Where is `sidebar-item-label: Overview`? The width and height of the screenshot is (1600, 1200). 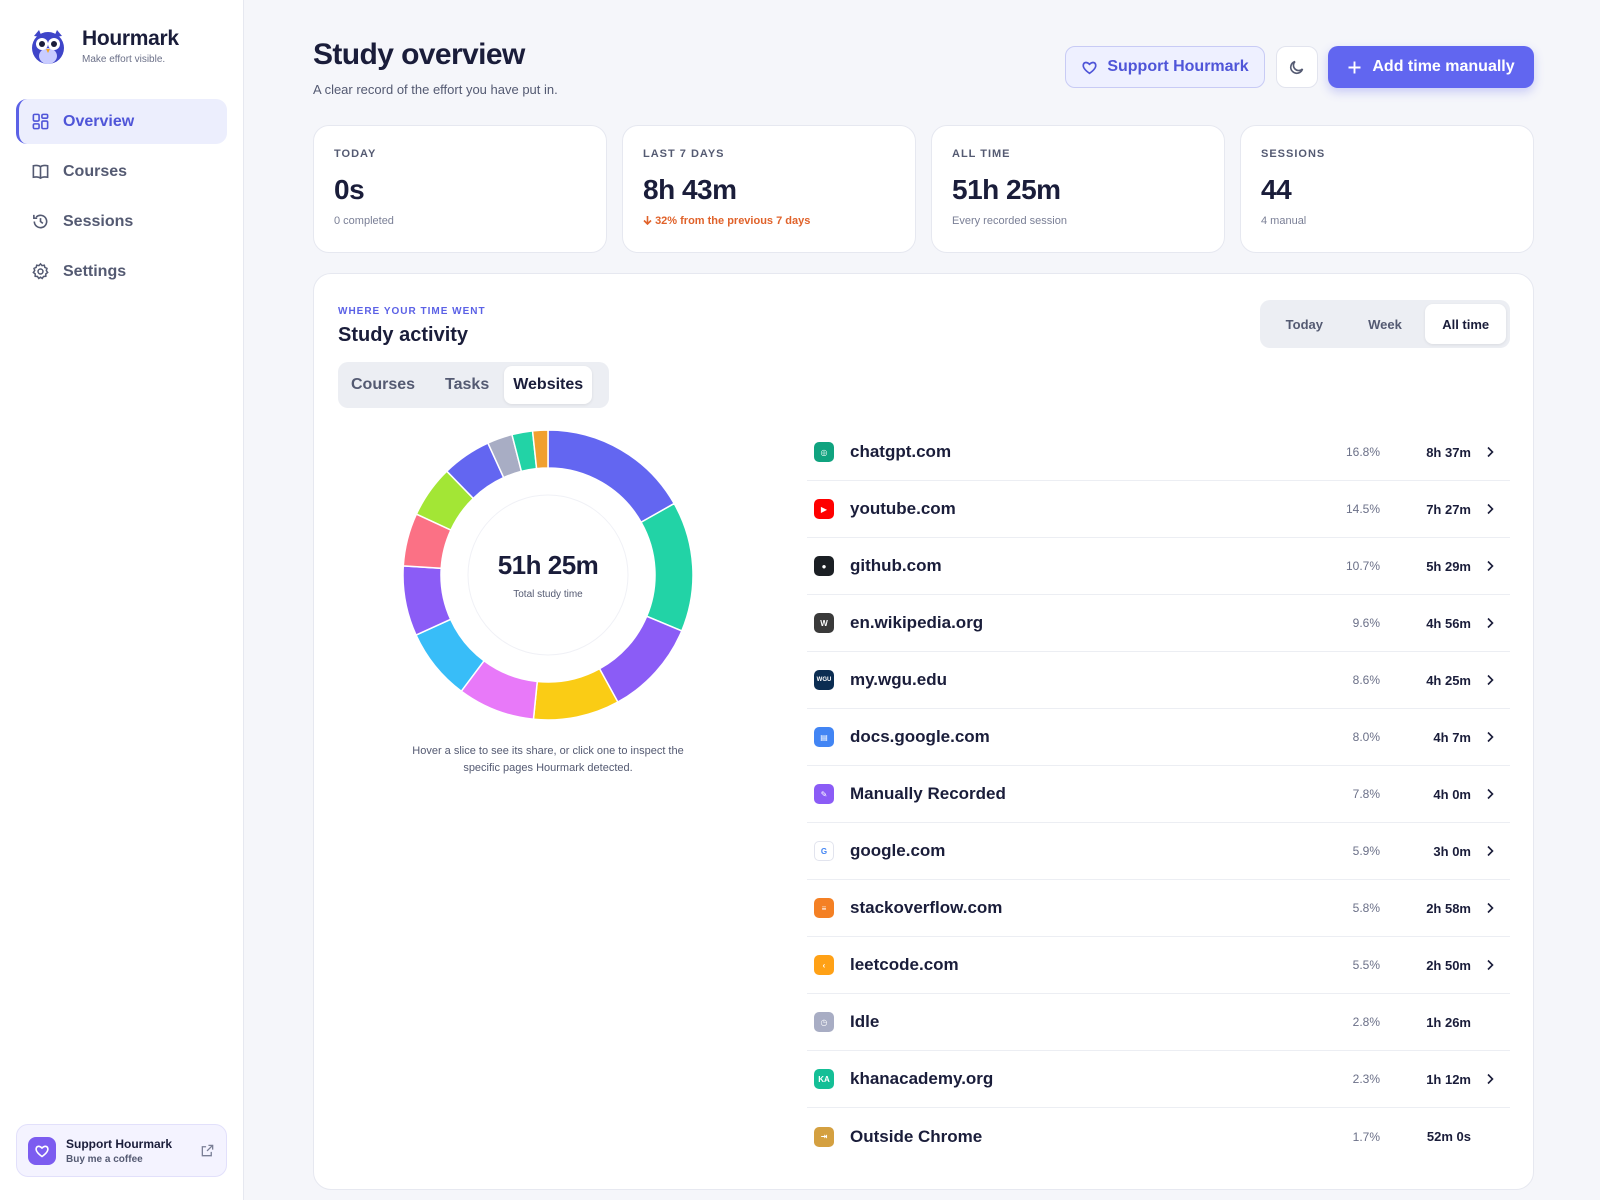
sidebar-item-label: Overview is located at coordinates (99, 121).